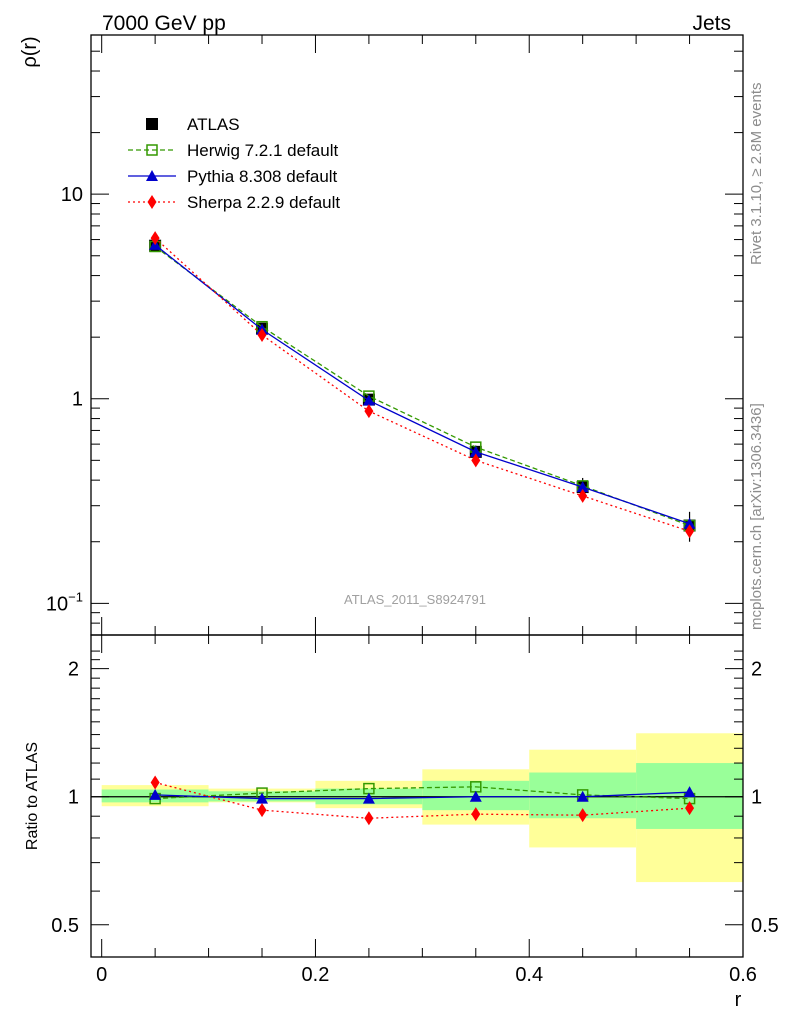  I want to click on ratio-y-axis-label: Ratio to ATLAS, so click(32, 796).